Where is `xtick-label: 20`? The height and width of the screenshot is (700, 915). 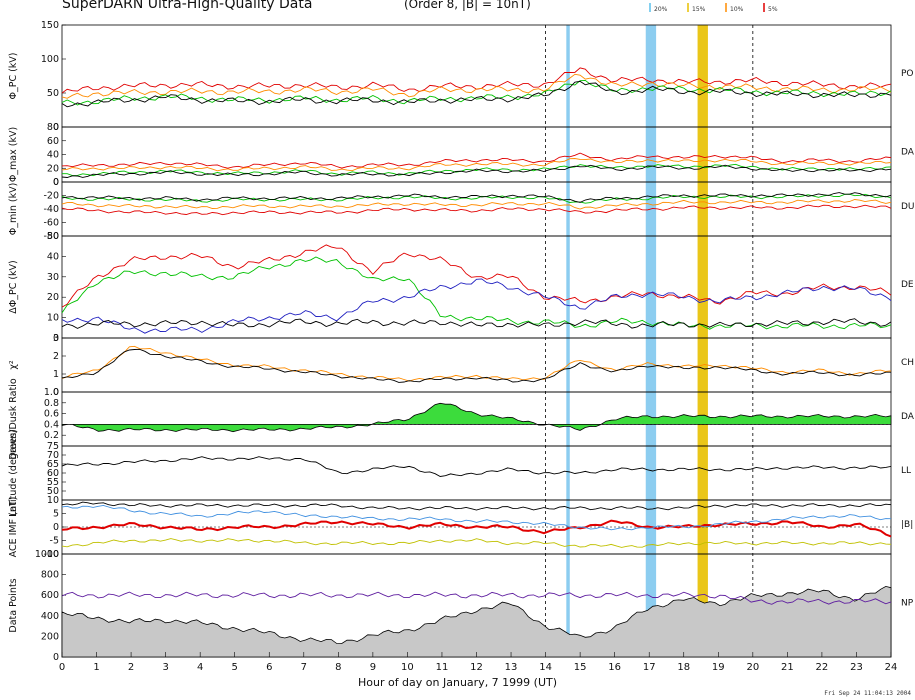
xtick-label: 20 is located at coordinates (752, 667).